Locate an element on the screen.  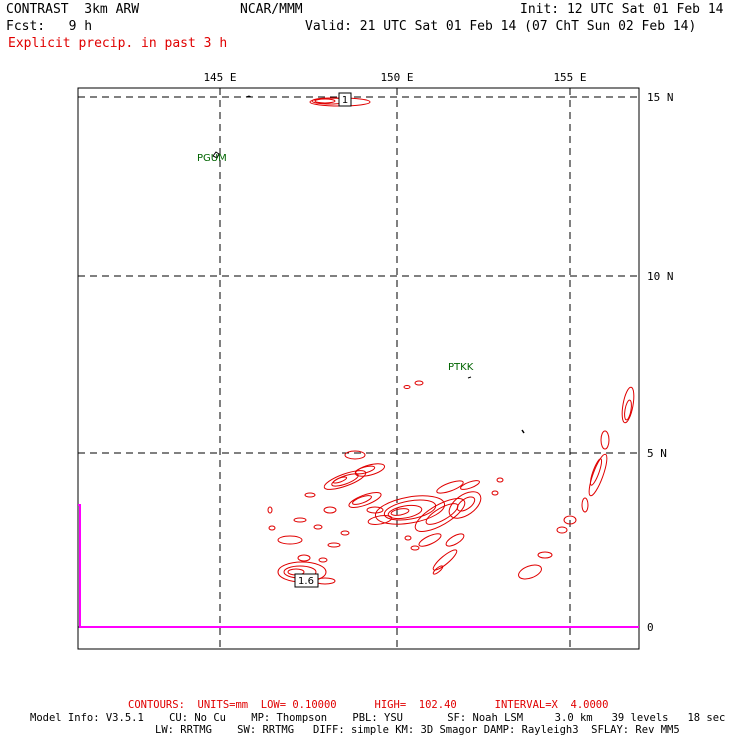
small-island is located at coordinates (523, 431).